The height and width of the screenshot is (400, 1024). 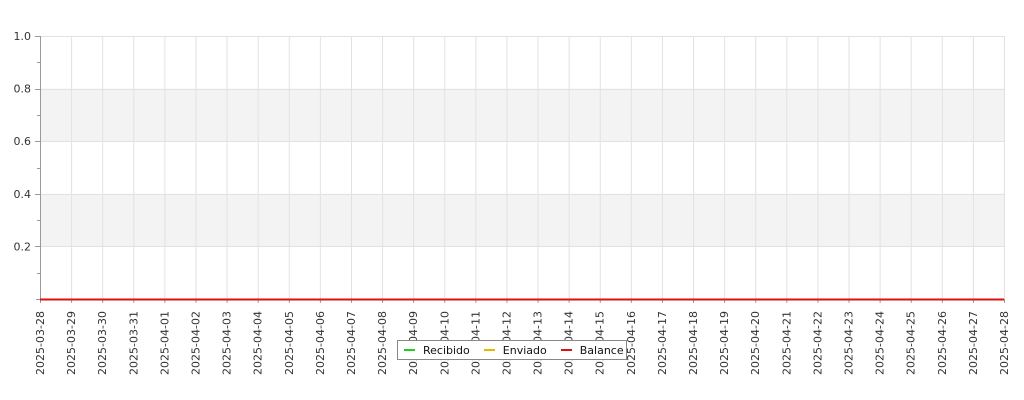 What do you see at coordinates (601, 350) in the screenshot?
I see `legend-label-balance: Balance` at bounding box center [601, 350].